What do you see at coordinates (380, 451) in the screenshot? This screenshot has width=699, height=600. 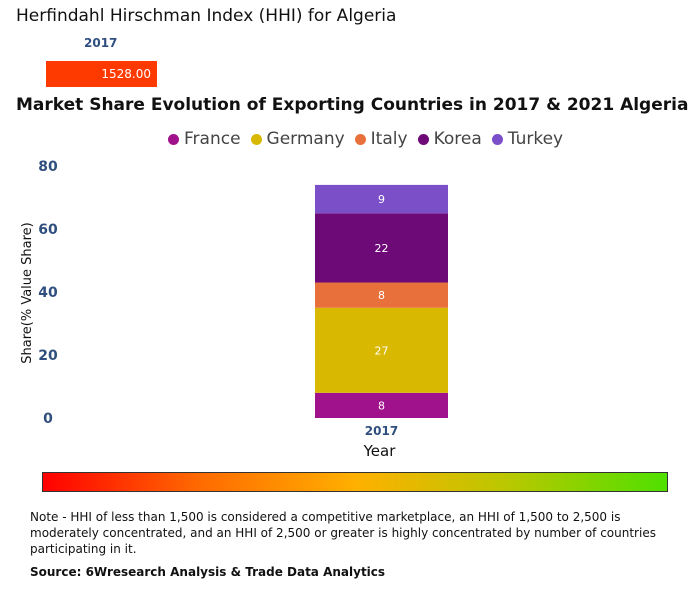 I see `x-axis-label: Year` at bounding box center [380, 451].